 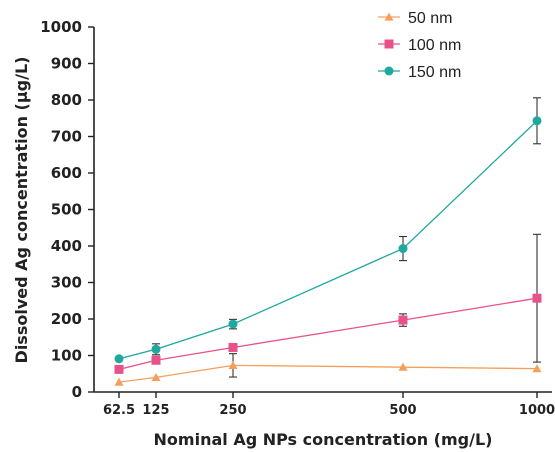 I want to click on y-tick-label: 700, so click(x=66, y=137).